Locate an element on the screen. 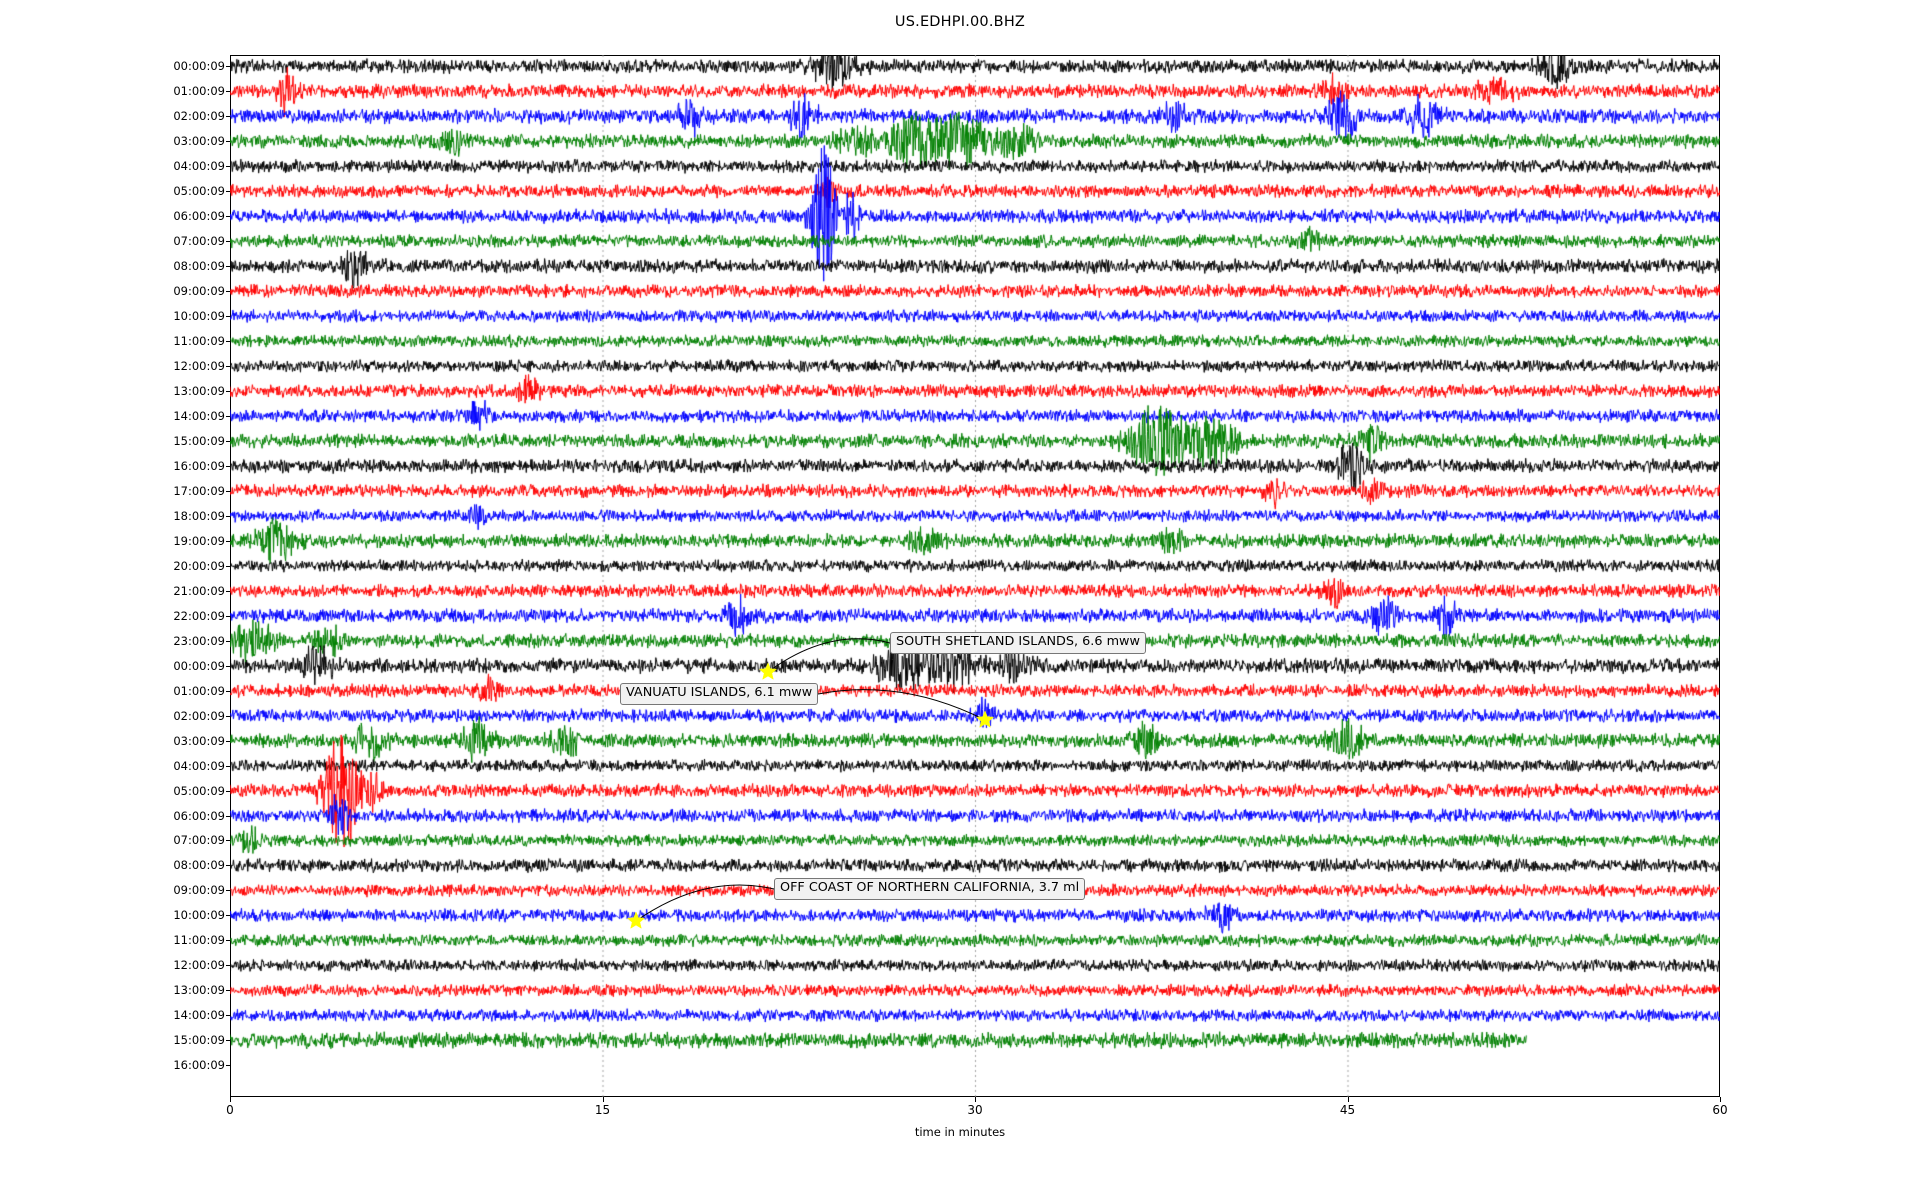 The width and height of the screenshot is (1920, 1200). y-tick-label: 23:00:09 is located at coordinates (199, 640).